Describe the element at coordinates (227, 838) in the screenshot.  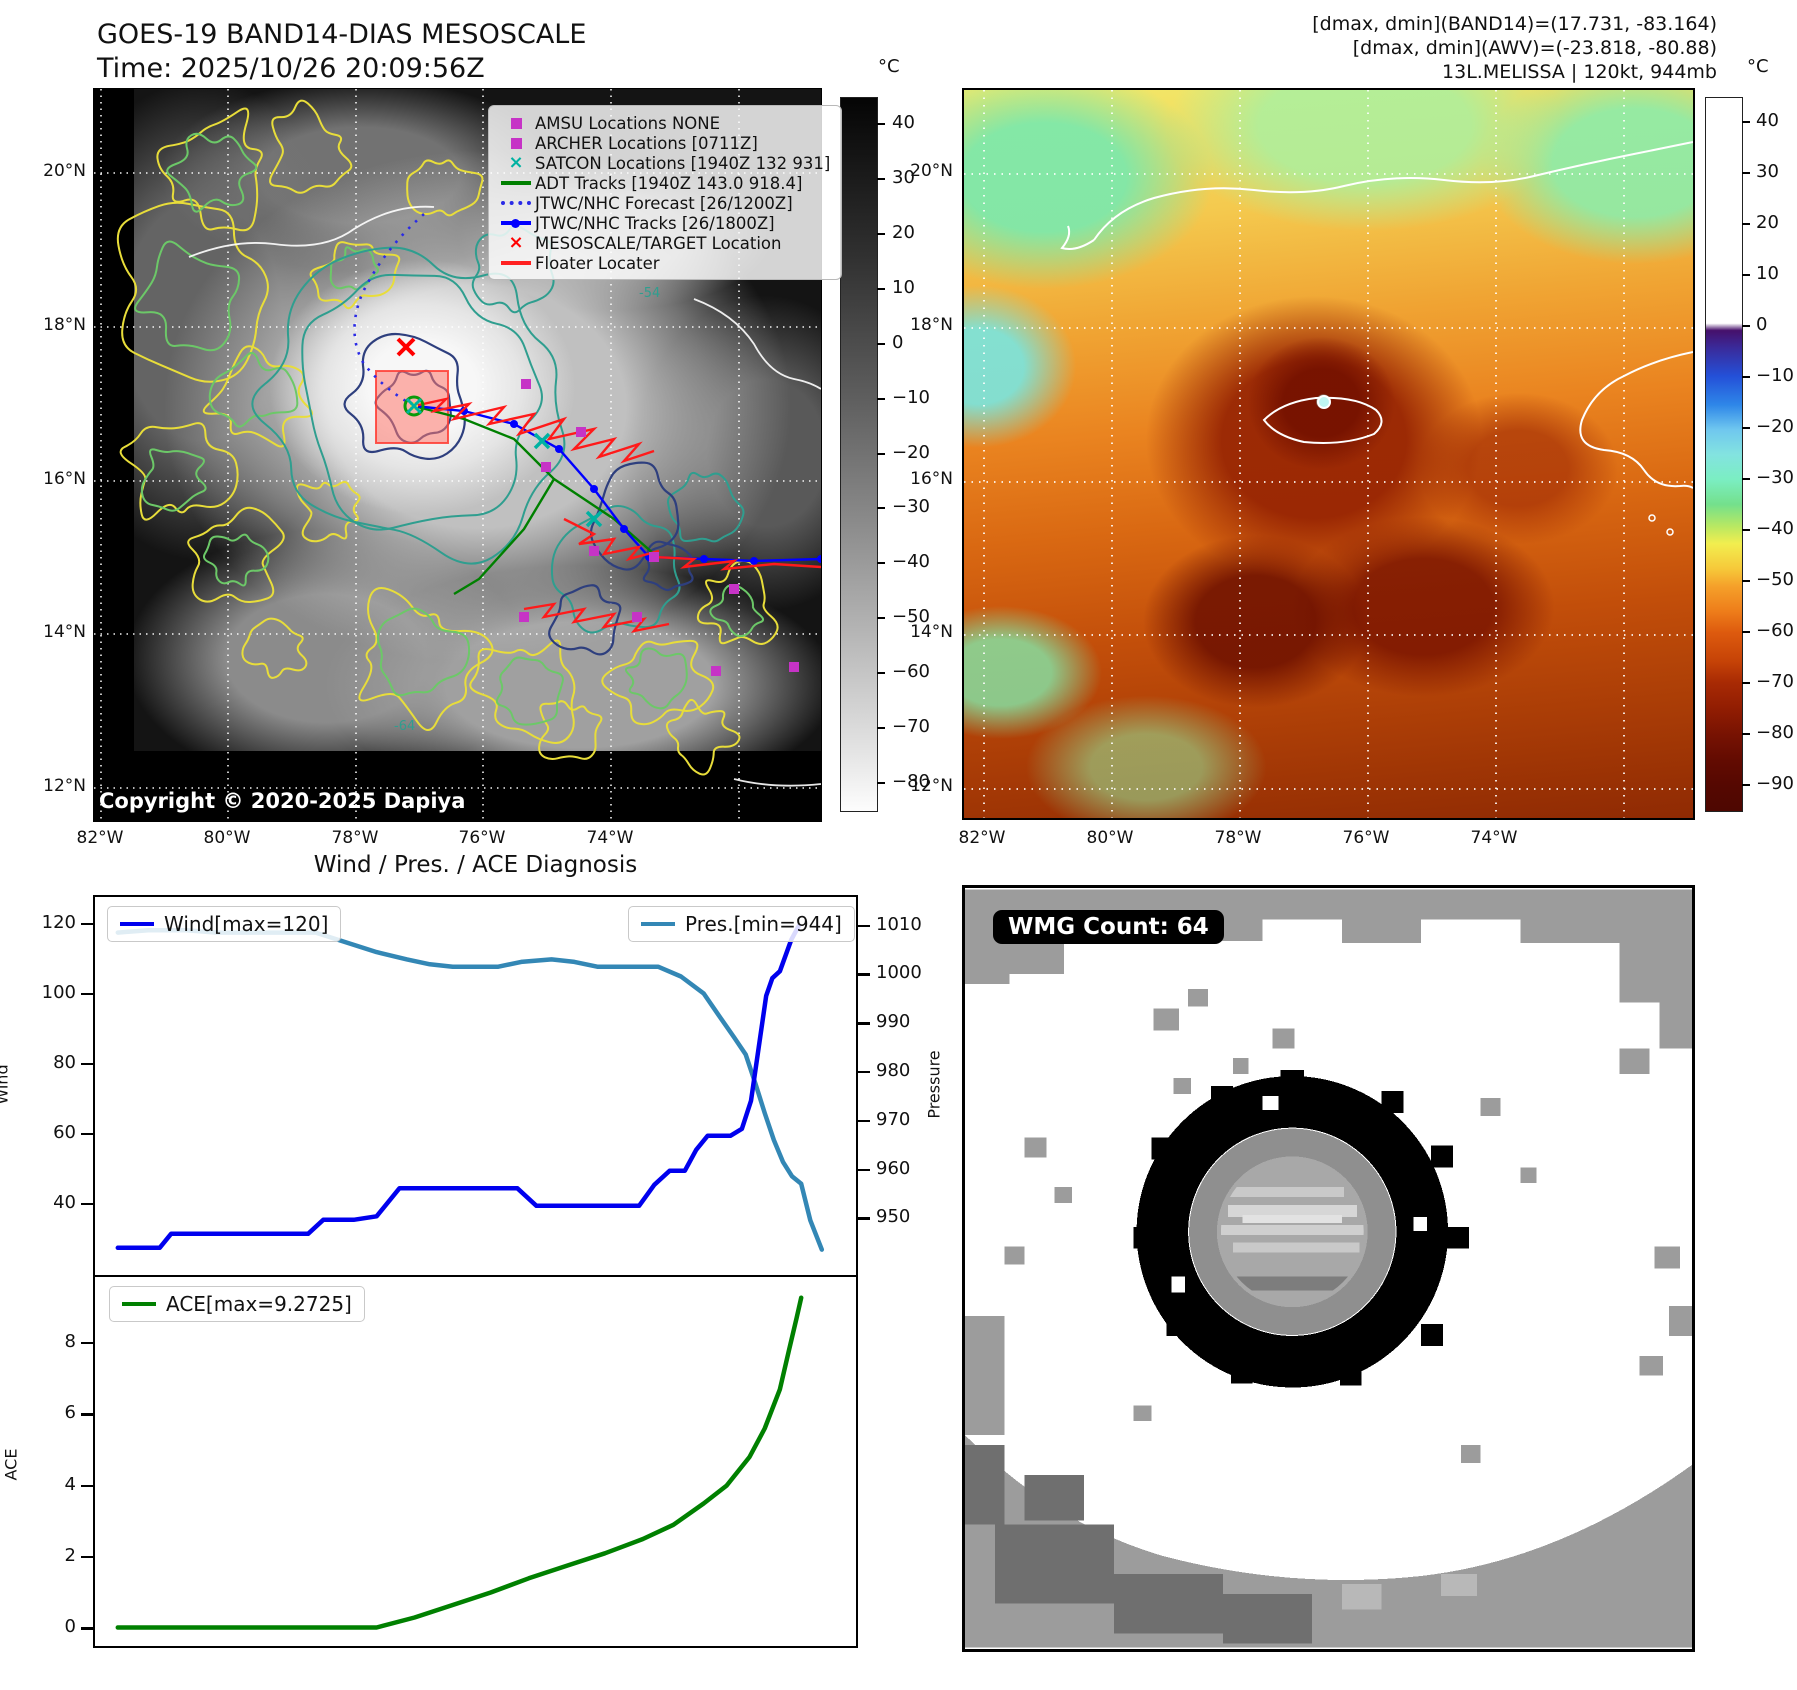
I see `band14-lon-tick: 80°W` at that location.